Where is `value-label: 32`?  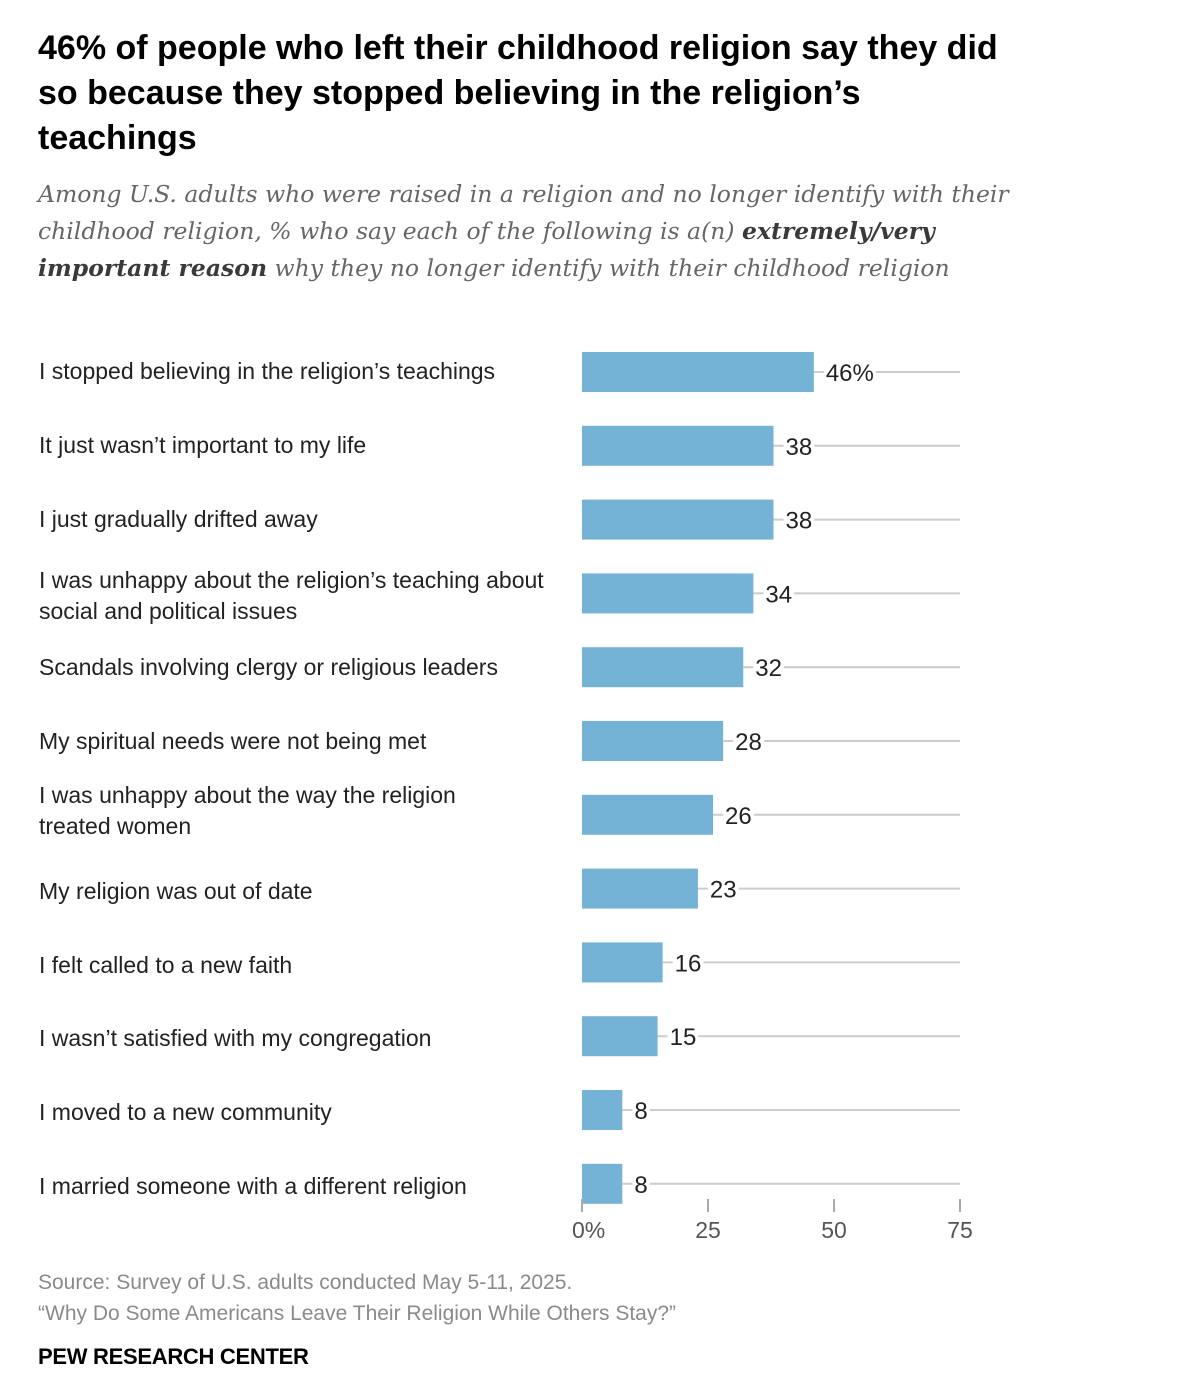
value-label: 32 is located at coordinates (768, 668).